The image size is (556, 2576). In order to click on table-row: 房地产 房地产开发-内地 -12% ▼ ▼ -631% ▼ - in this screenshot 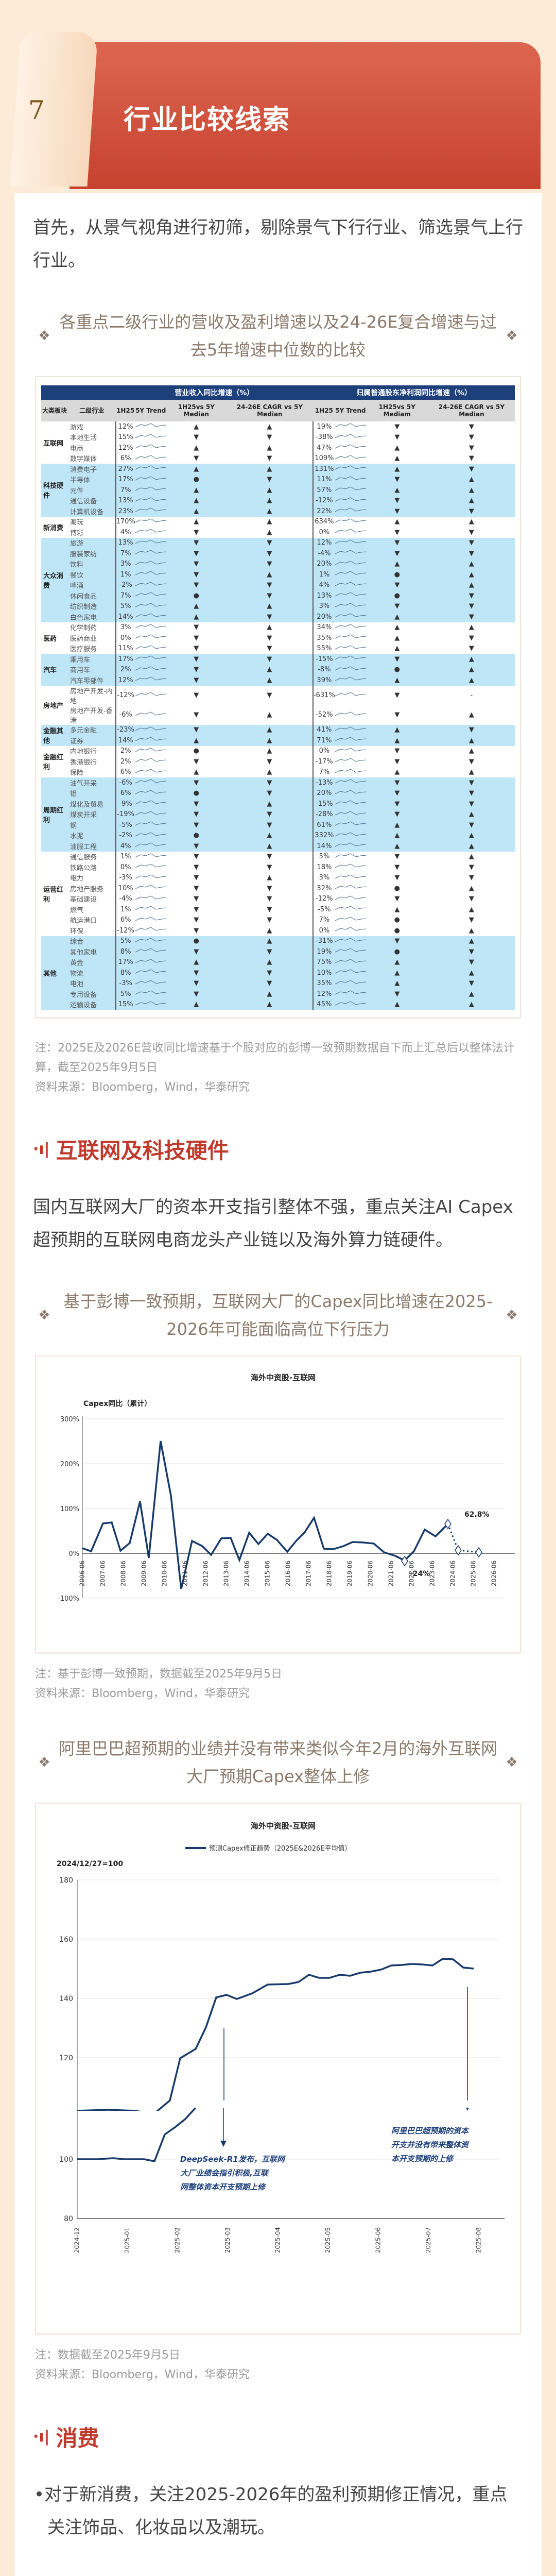, I will do `click(278, 697)`.